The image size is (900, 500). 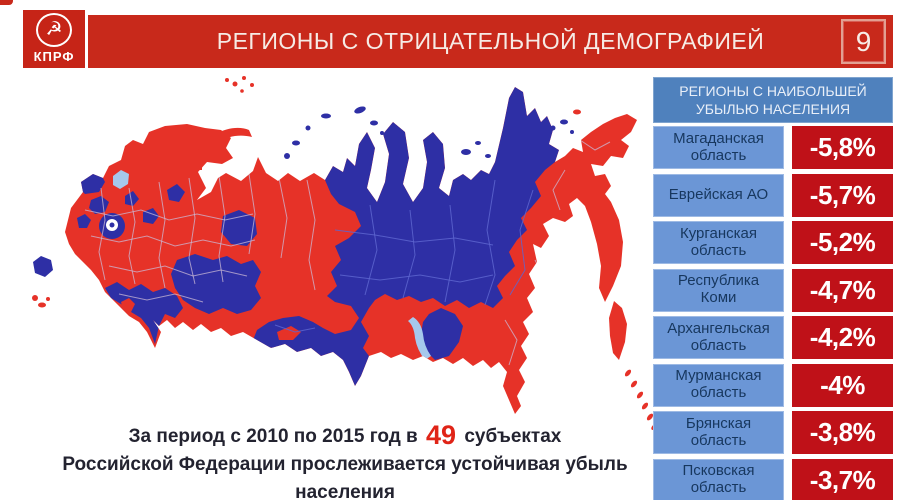 What do you see at coordinates (842, 242) in the screenshot?
I see `value-cell: -5,2%` at bounding box center [842, 242].